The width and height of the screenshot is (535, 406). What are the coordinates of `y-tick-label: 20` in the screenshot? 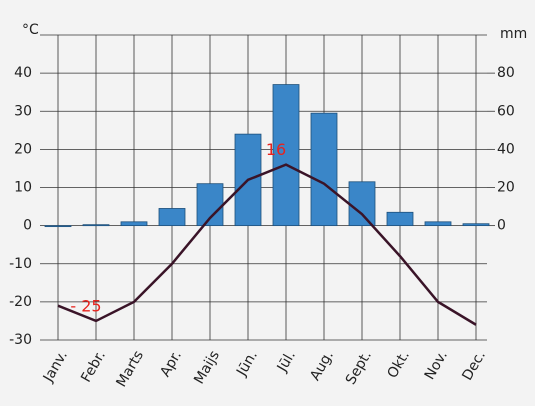 It's located at (23, 149).